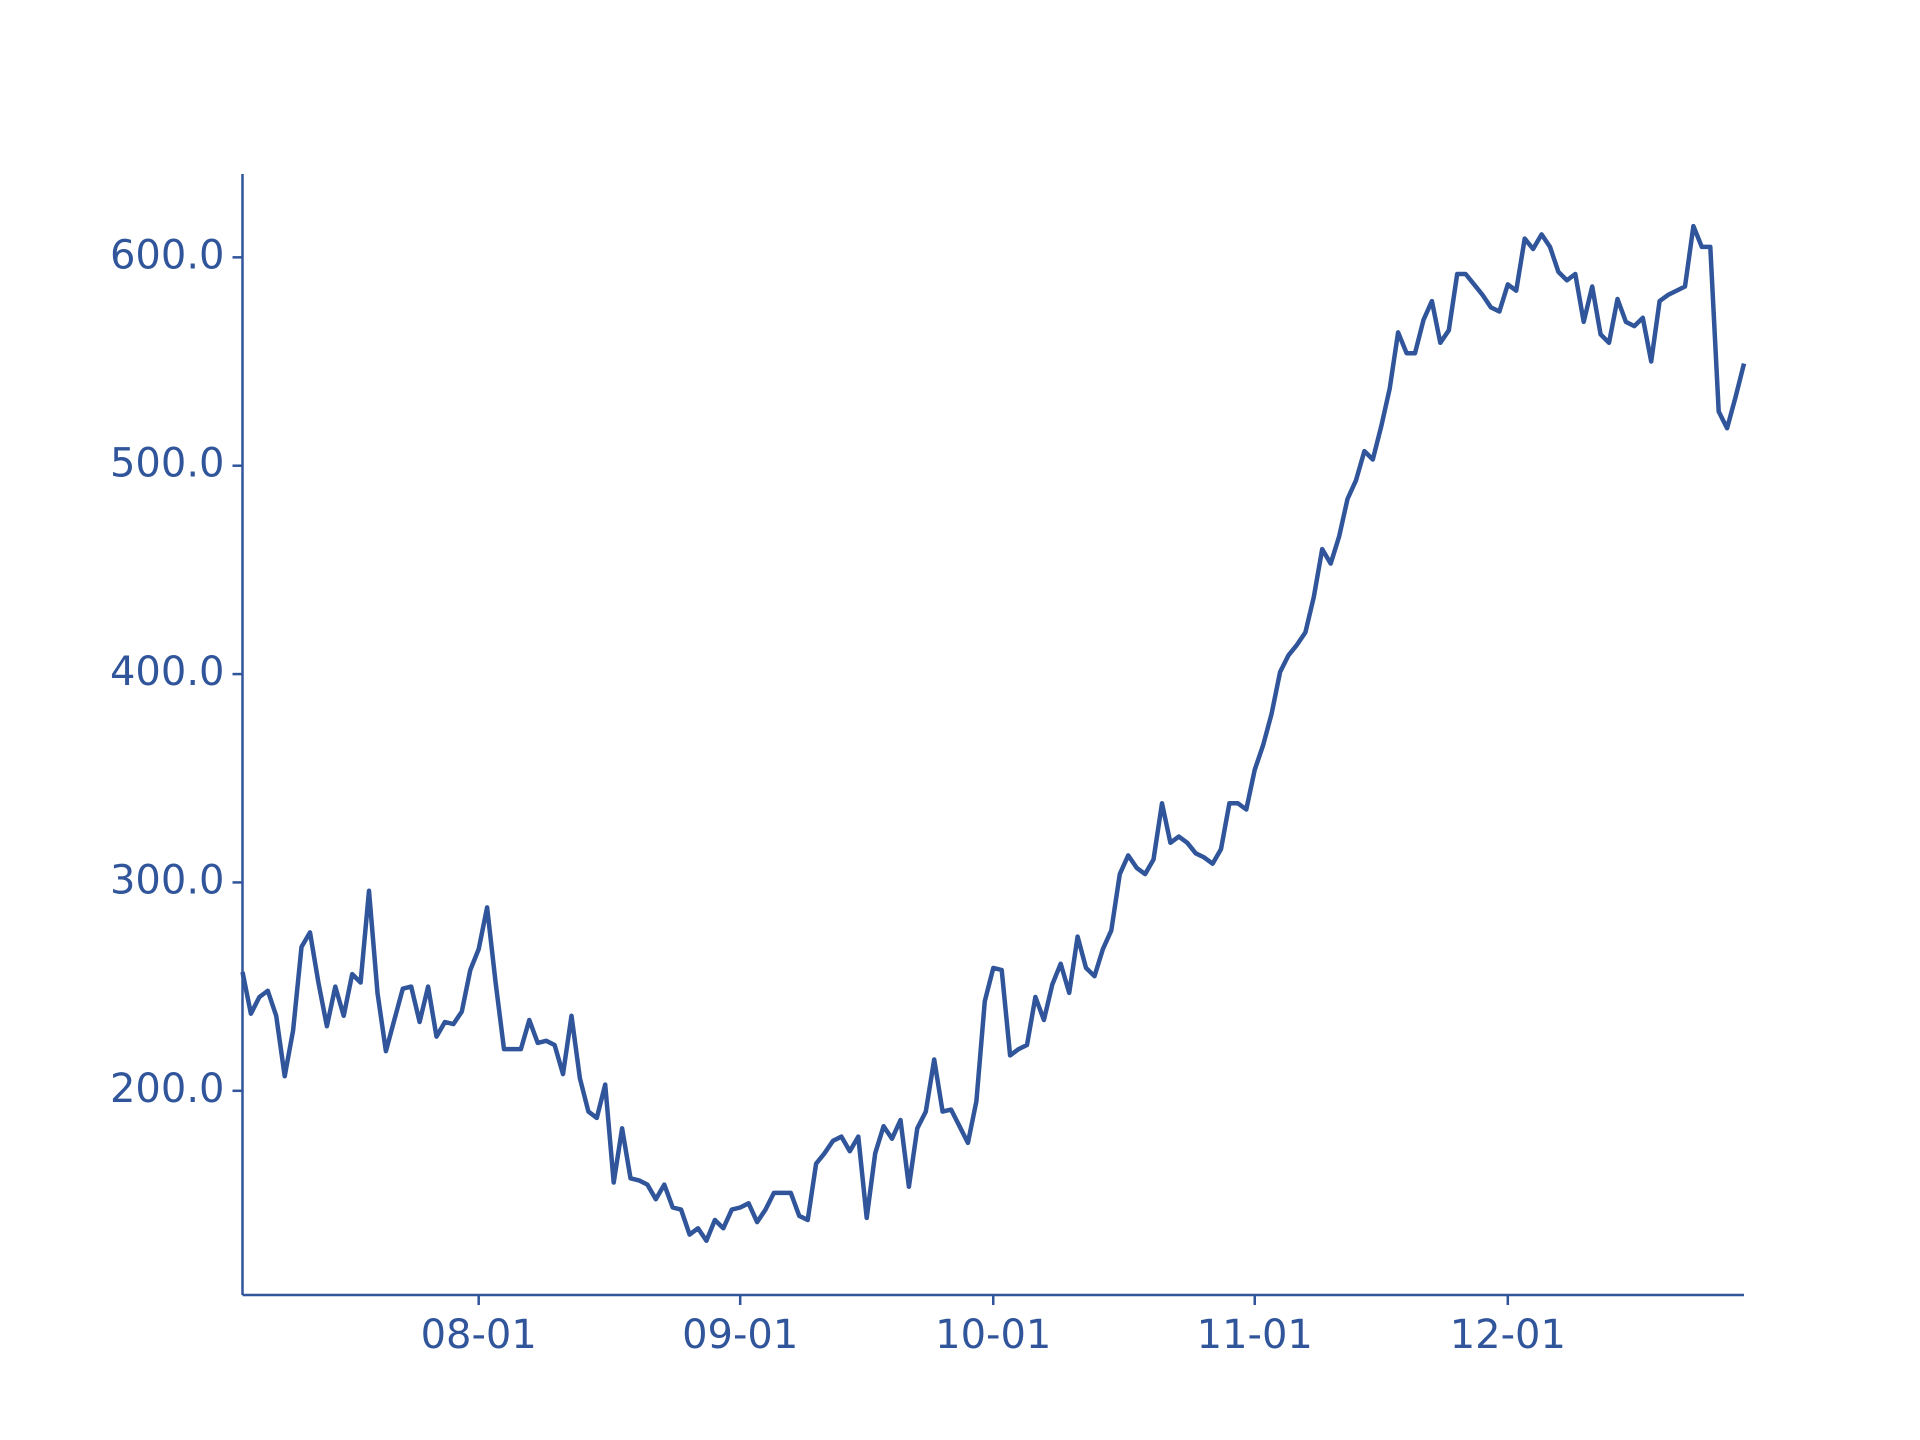 Image resolution: width=1920 pixels, height=1440 pixels. Describe the element at coordinates (167, 1089) in the screenshot. I see `y-tick-label: 200.0` at that location.